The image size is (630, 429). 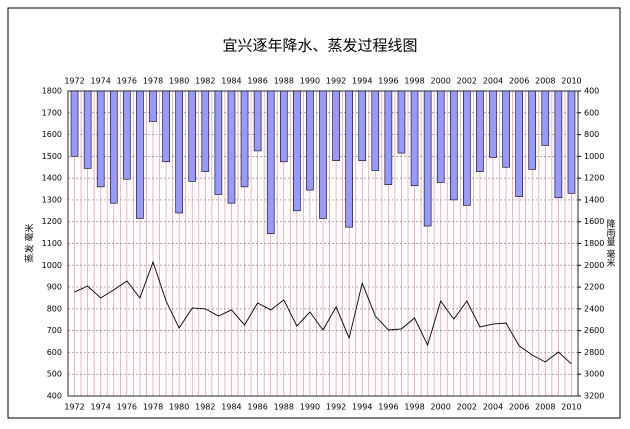 I want to click on x-tick-label-top: 1988, so click(x=284, y=81).